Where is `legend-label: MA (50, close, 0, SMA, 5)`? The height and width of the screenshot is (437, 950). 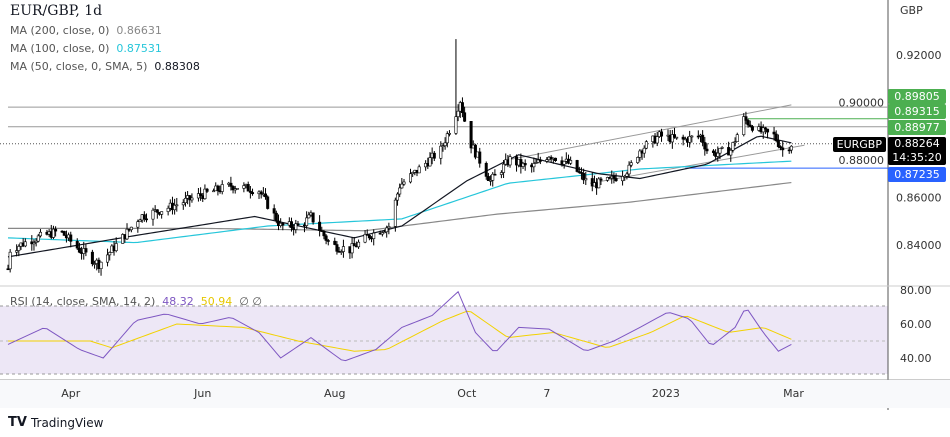
legend-label: MA (50, close, 0, SMA, 5) is located at coordinates (79, 66).